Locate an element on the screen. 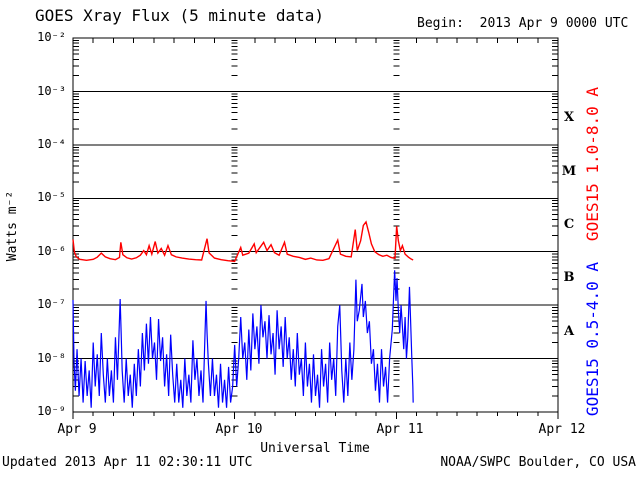 The width and height of the screenshot is (640, 480). legend-short-channel: GOES15 0.5-4.0 A is located at coordinates (592, 339).